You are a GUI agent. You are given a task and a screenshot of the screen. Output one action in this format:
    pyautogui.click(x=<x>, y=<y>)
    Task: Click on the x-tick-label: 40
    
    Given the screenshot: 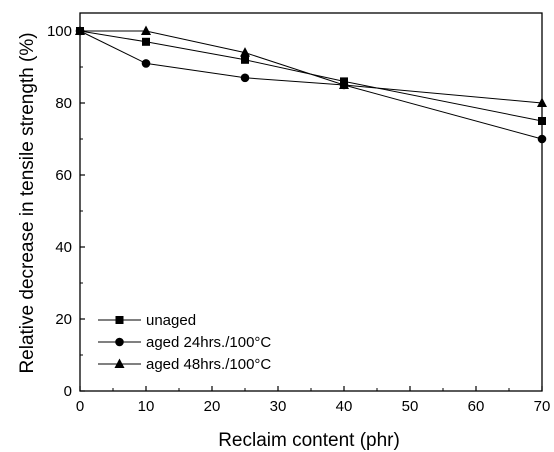 What is the action you would take?
    pyautogui.click(x=344, y=406)
    